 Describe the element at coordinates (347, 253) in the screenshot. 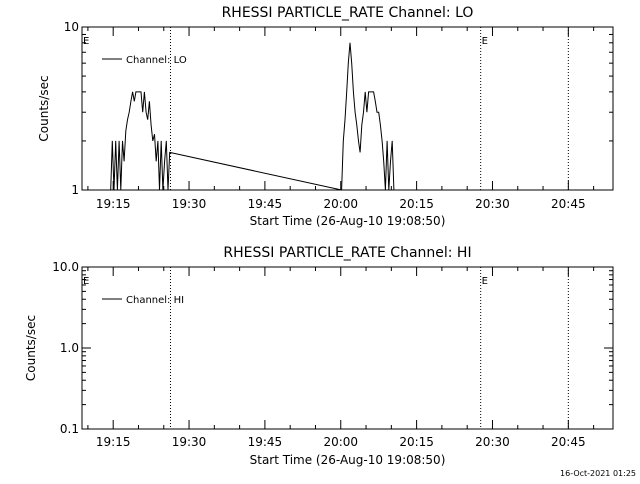

I see `chart-title: RHESSI PARTICLE_RATE Channel: HI` at that location.